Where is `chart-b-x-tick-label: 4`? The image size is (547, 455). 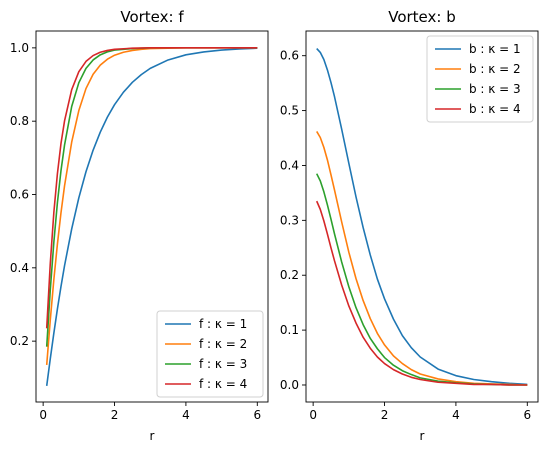
chart-b-x-tick-label: 4 is located at coordinates (456, 415).